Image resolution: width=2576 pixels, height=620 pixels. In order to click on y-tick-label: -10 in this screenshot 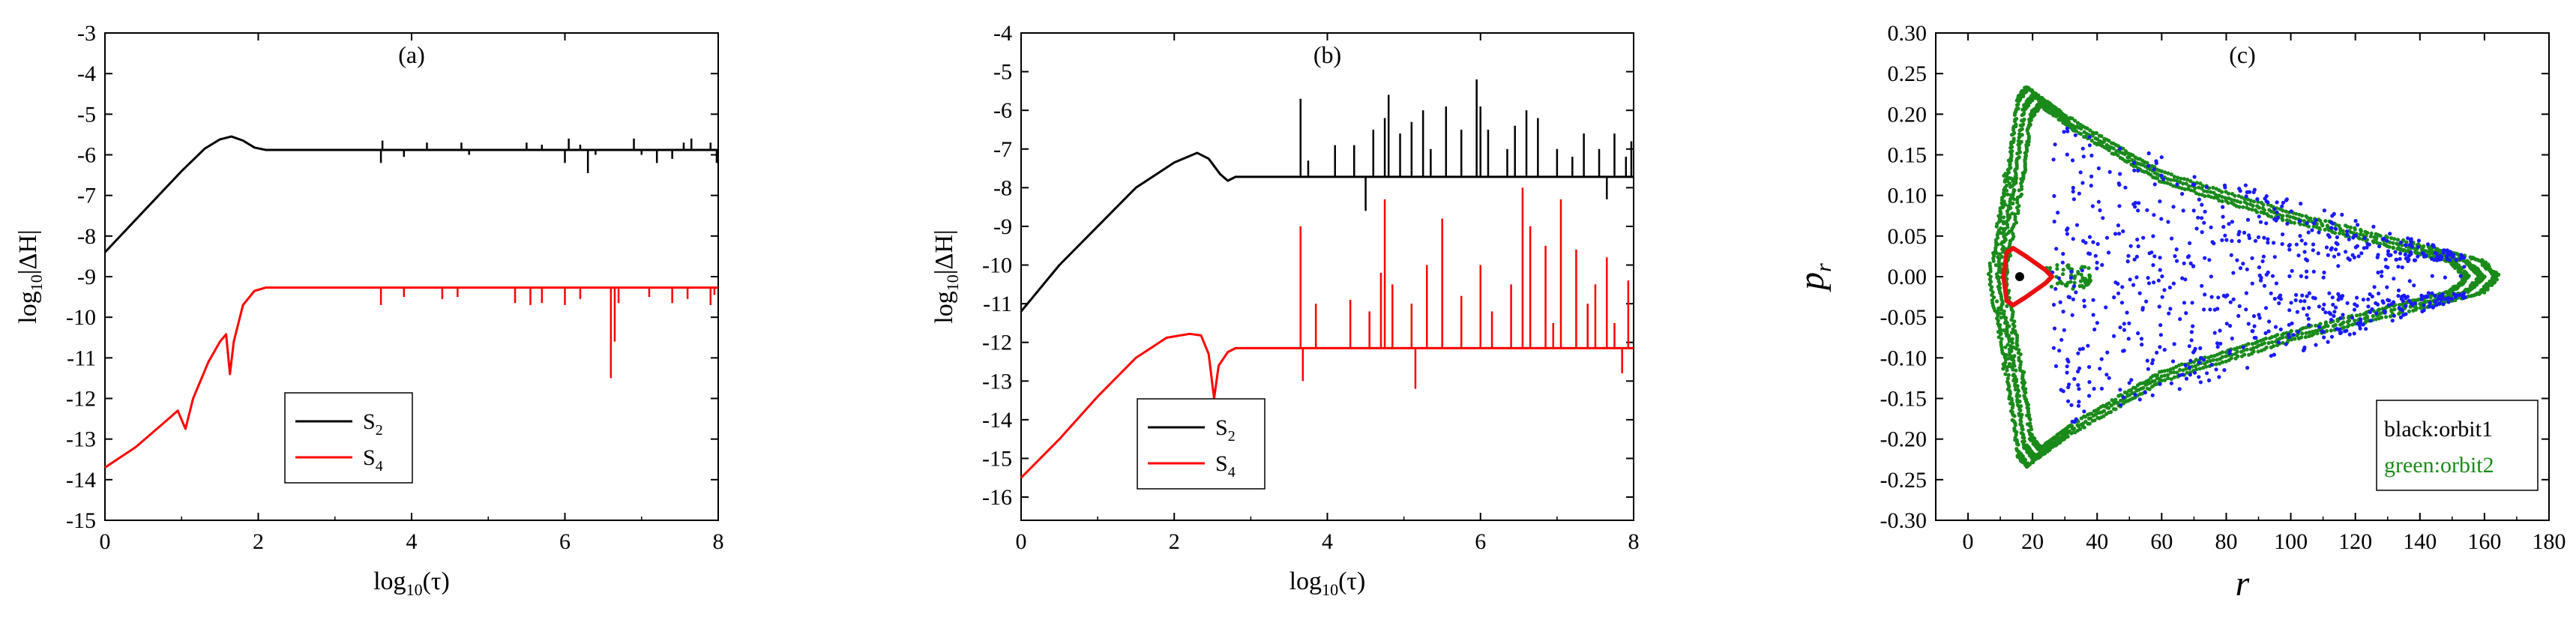, I will do `click(997, 266)`.